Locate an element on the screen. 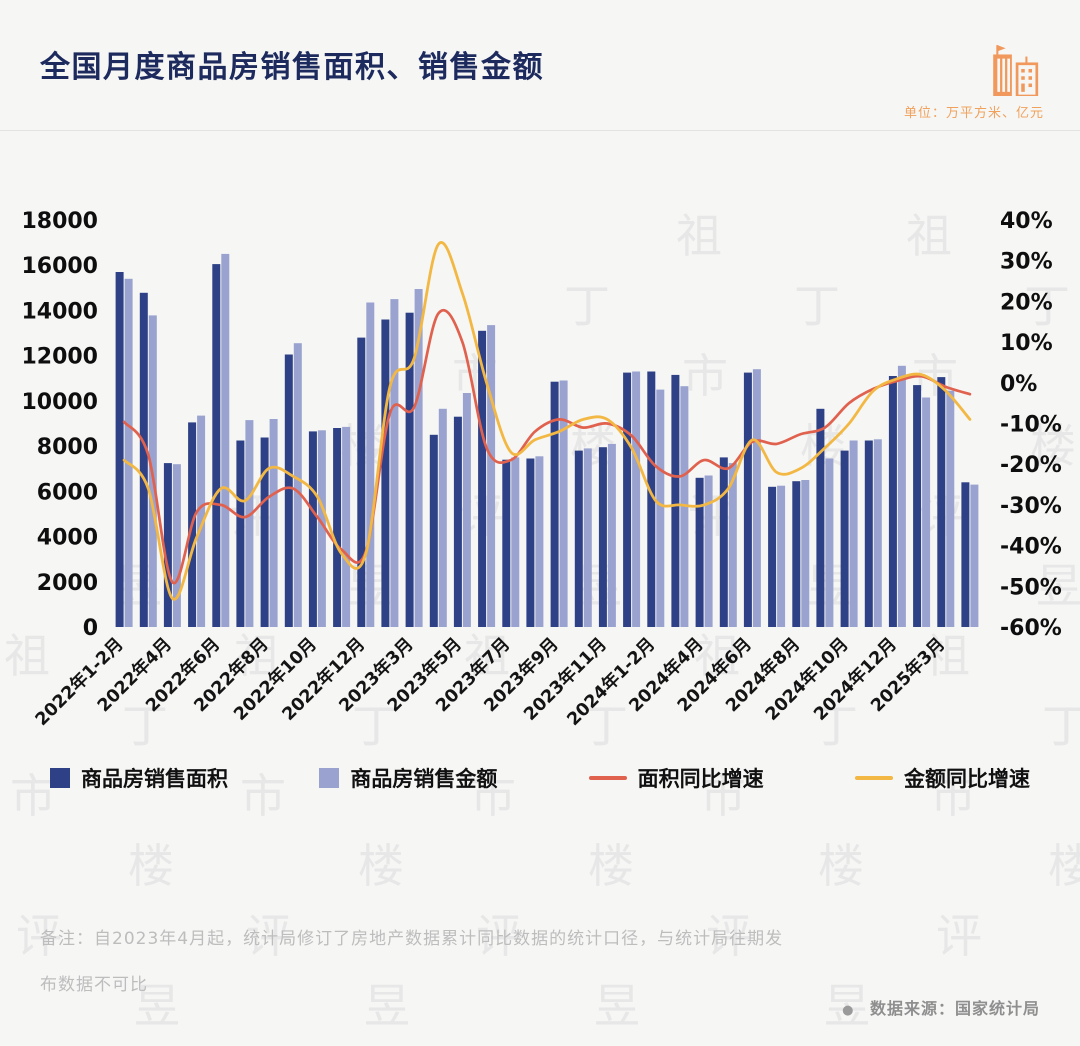 Image resolution: width=1080 pixels, height=1046 pixels. right-axis-tick: 10% is located at coordinates (1026, 343).